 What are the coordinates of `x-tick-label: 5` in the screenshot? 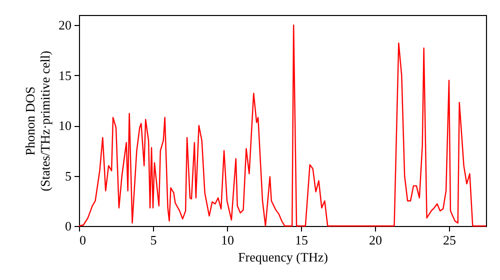 It's located at (153, 240).